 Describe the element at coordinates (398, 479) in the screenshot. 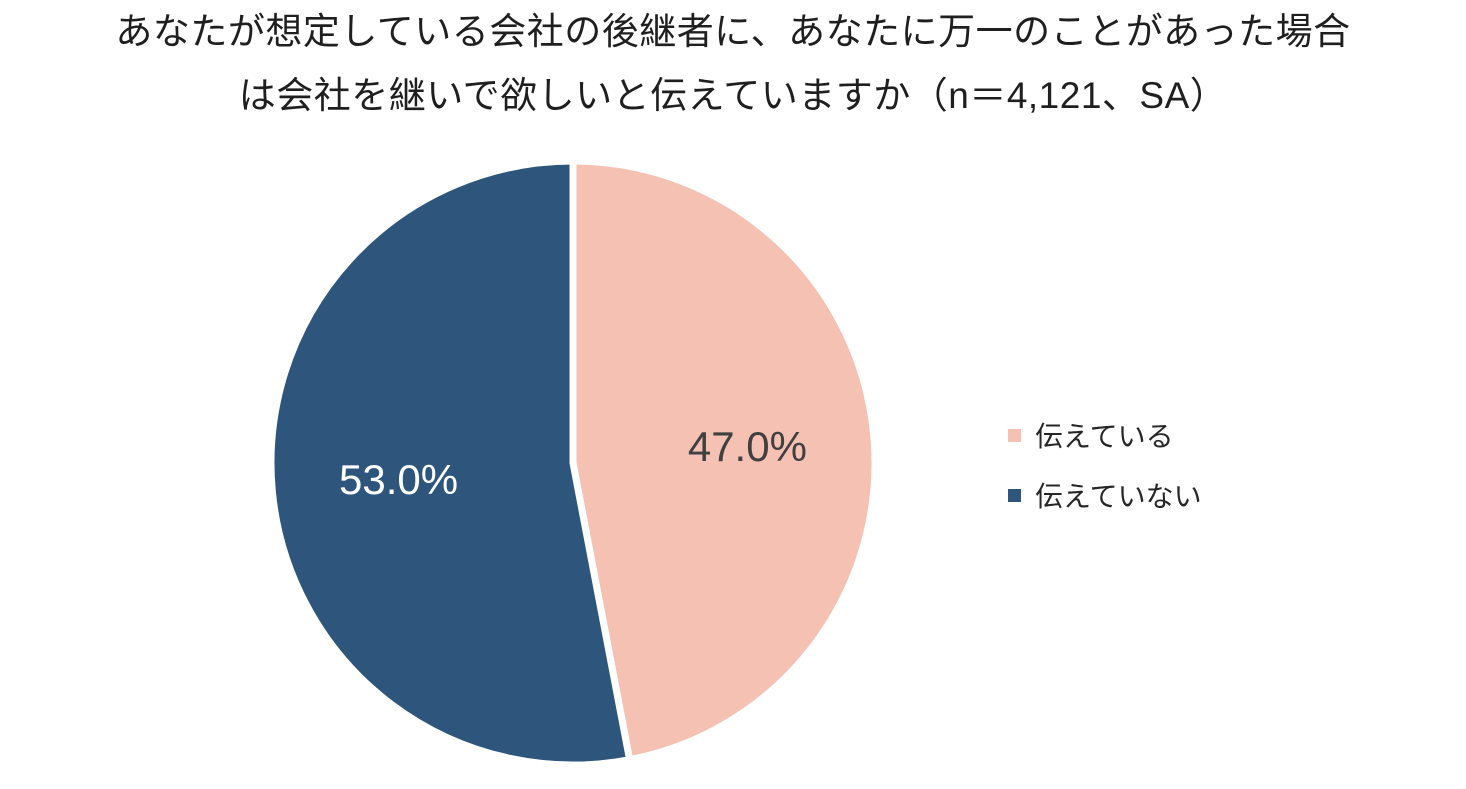

I see `pie-data-label-2: 53.0%` at that location.